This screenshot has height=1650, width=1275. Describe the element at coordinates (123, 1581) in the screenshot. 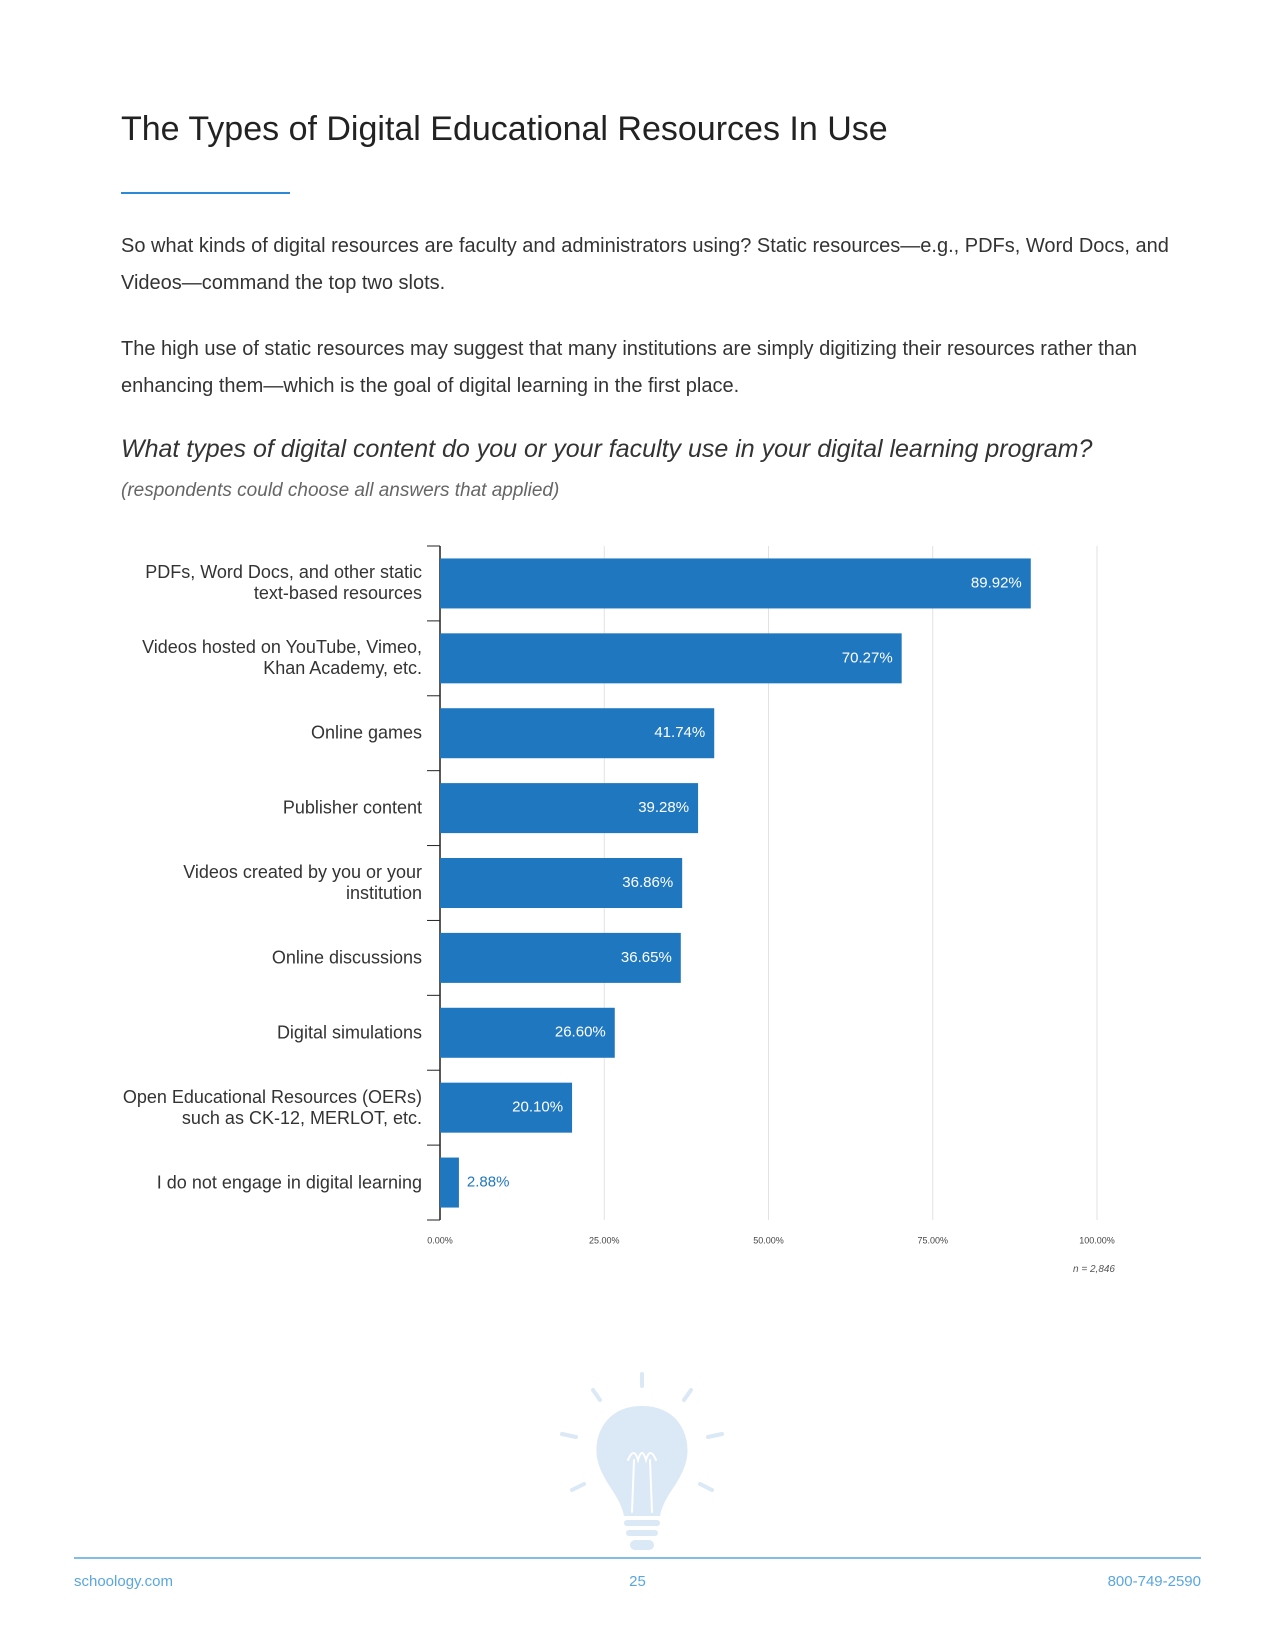

I see `footer-site: schoology.com` at that location.